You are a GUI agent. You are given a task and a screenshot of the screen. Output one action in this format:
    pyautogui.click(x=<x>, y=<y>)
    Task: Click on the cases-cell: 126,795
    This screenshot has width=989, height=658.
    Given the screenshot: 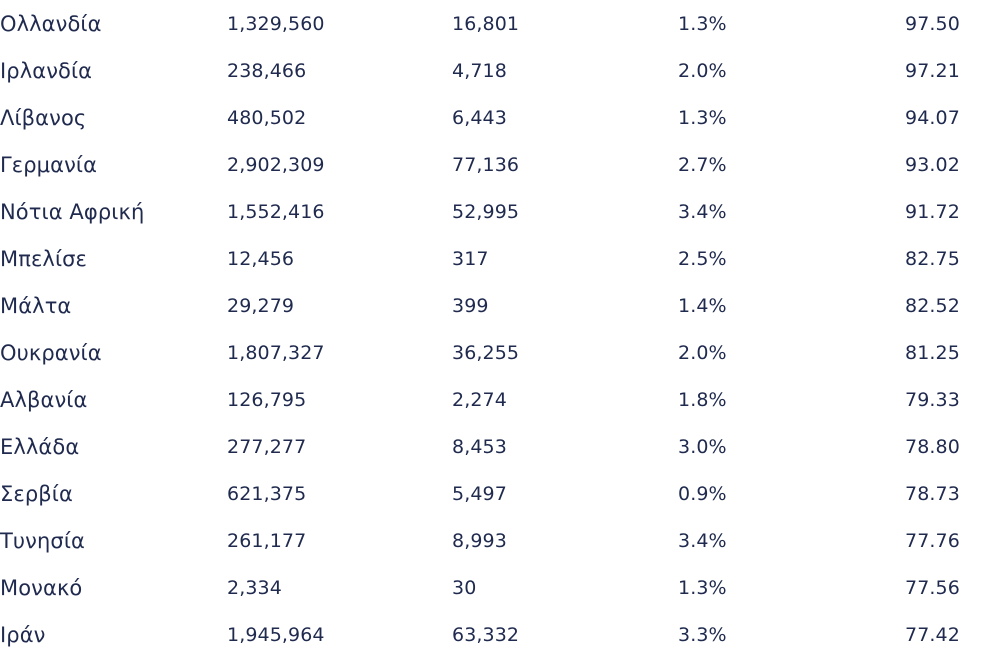 What is the action you would take?
    pyautogui.click(x=267, y=399)
    